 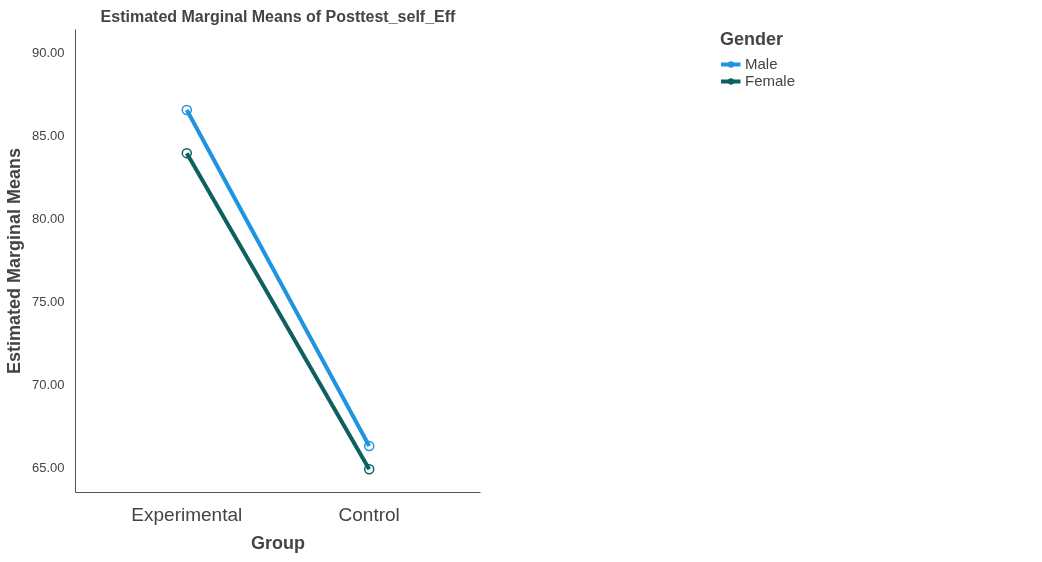 I want to click on y-tick-label: 80.00, so click(x=48, y=219).